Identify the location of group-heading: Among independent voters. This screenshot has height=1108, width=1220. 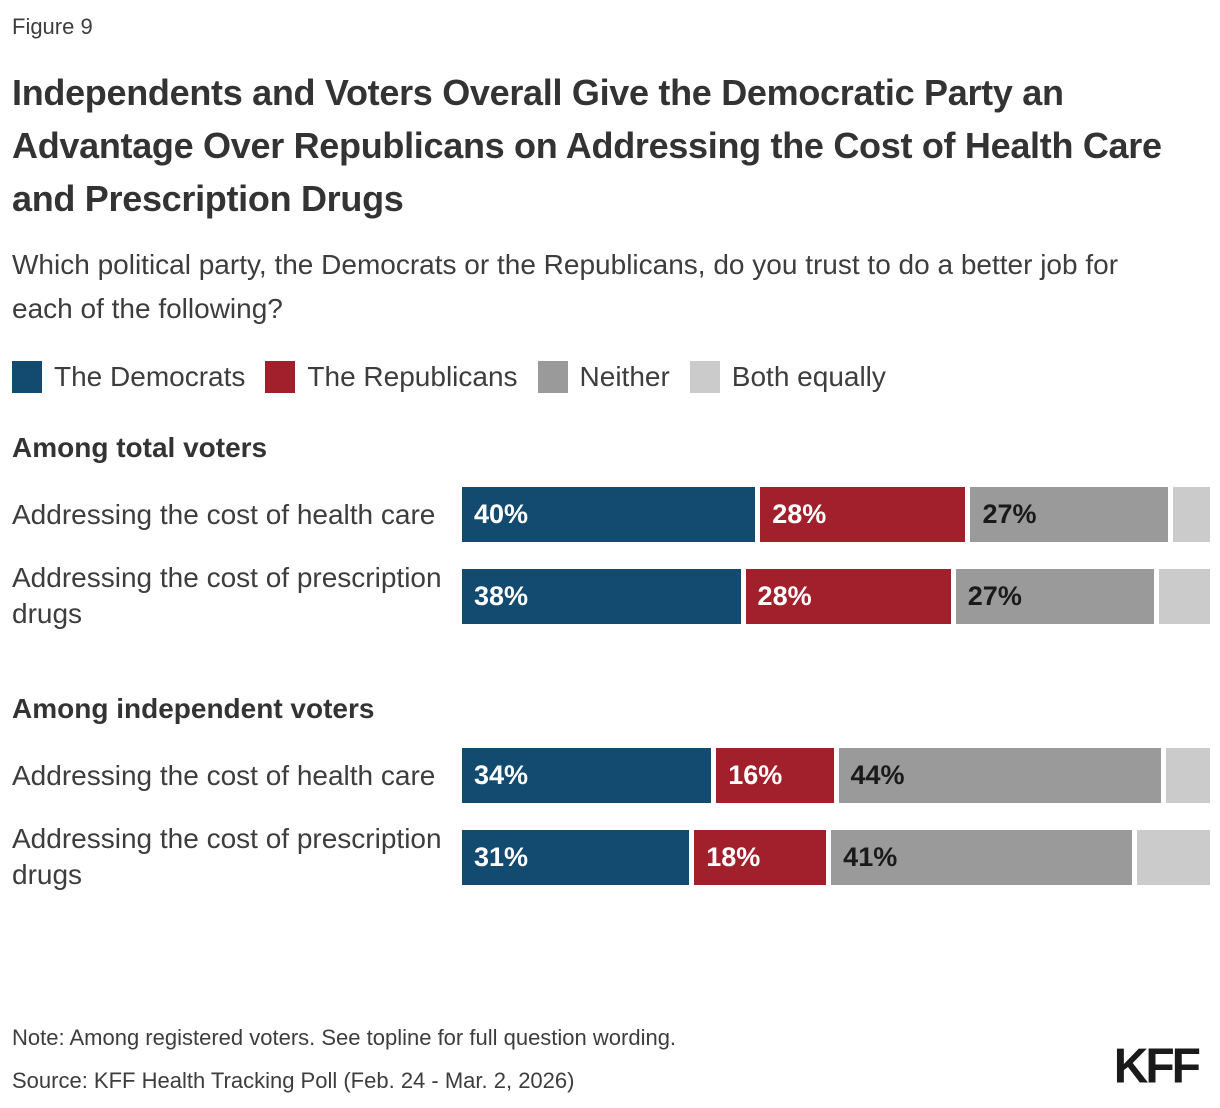
(193, 708).